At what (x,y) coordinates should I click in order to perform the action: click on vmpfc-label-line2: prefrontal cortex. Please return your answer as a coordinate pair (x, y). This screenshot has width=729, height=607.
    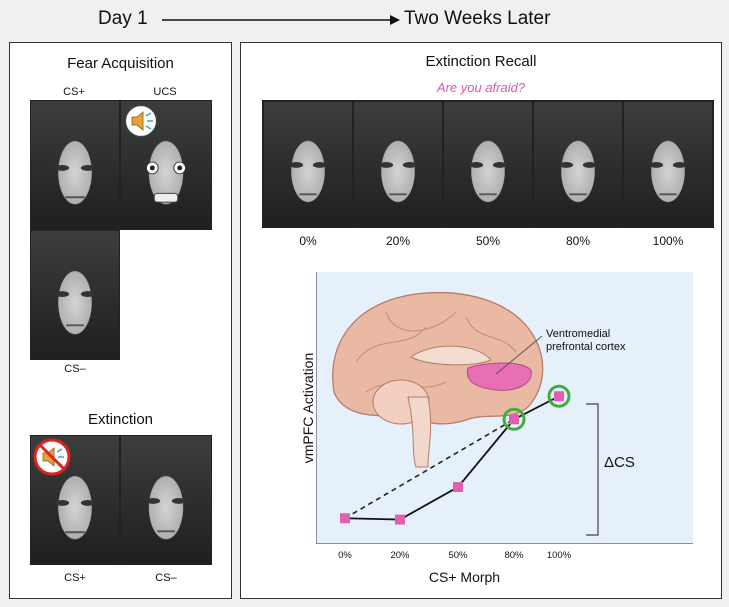
    Looking at the image, I should click on (586, 347).